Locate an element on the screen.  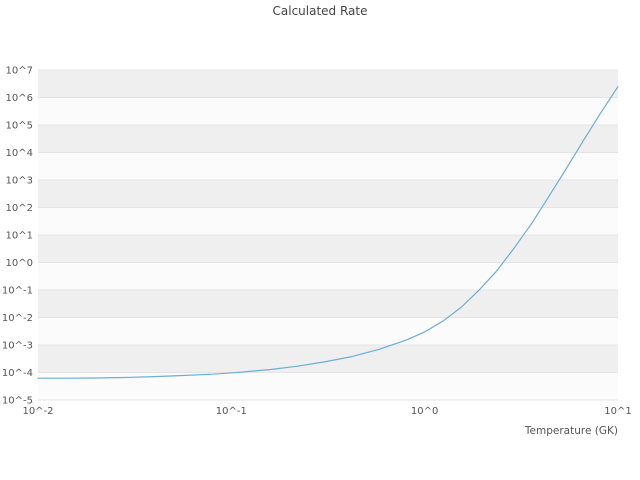
y-tick-label: 10^1 is located at coordinates (19, 236).